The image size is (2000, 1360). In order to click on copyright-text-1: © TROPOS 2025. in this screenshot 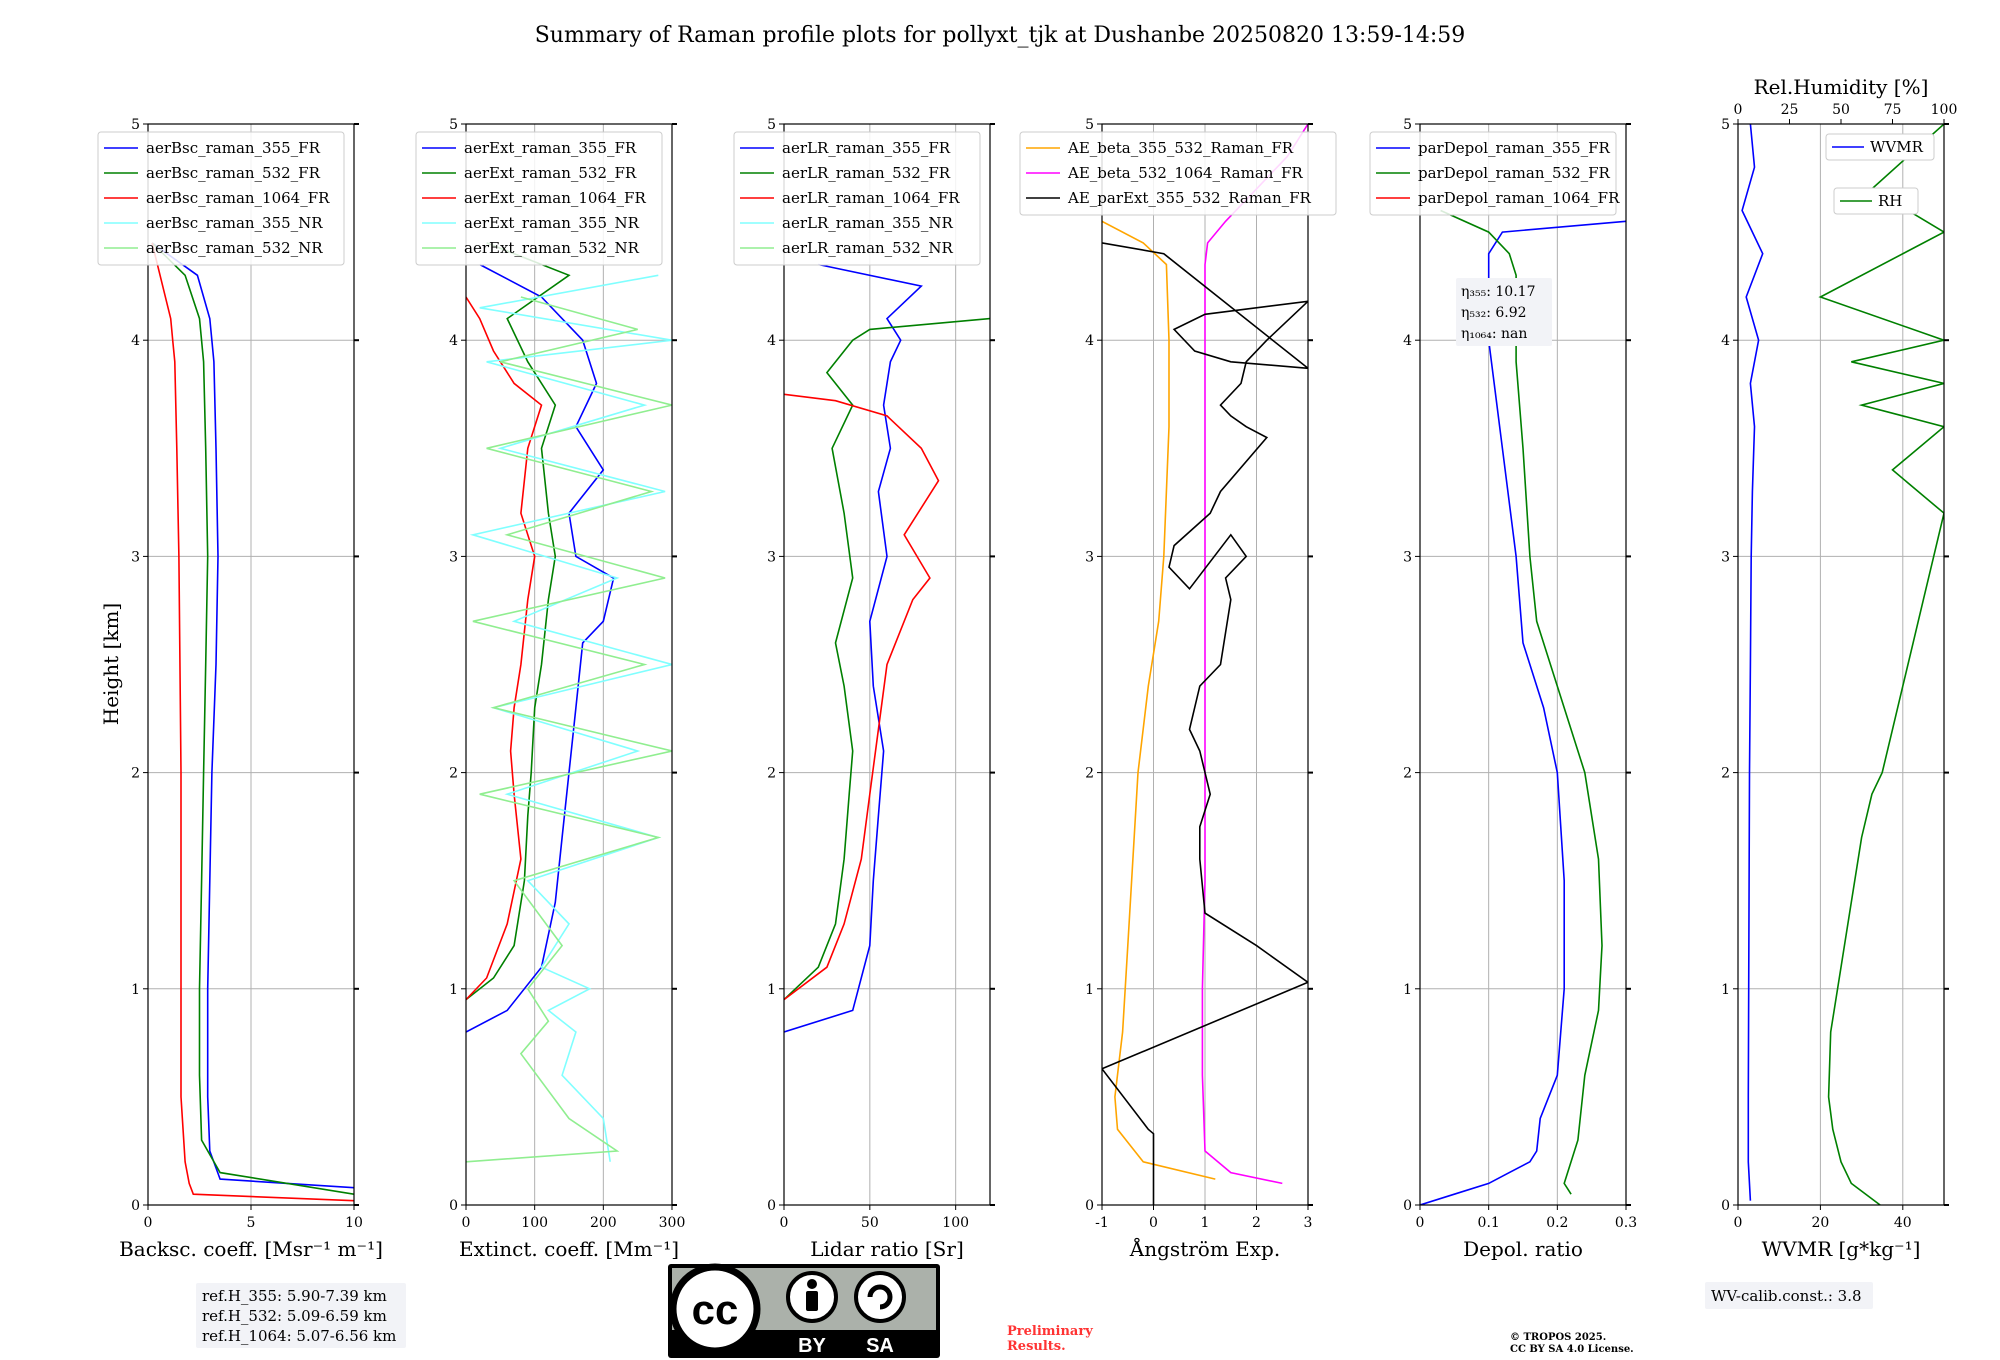, I will do `click(1558, 1337)`.